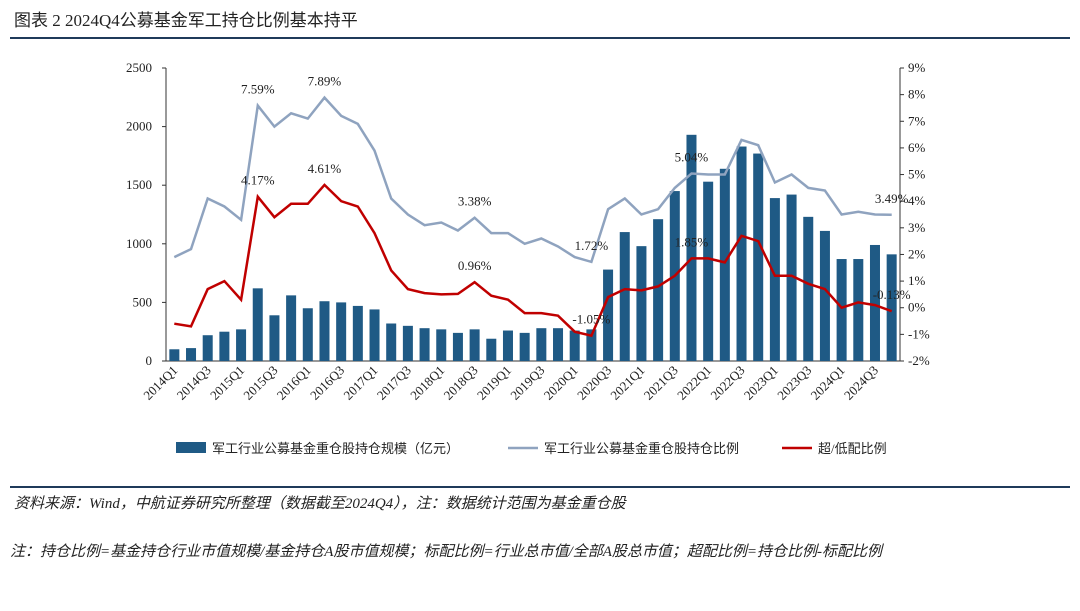 The image size is (1080, 611). I want to click on y-tick-label: 1500, so click(139, 184).